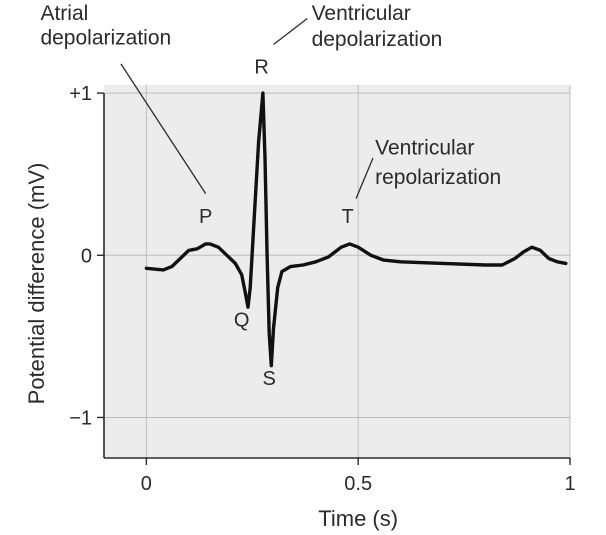 This screenshot has width=606, height=535. What do you see at coordinates (36, 284) in the screenshot?
I see `y-axis-label: Potential difference (mV)` at bounding box center [36, 284].